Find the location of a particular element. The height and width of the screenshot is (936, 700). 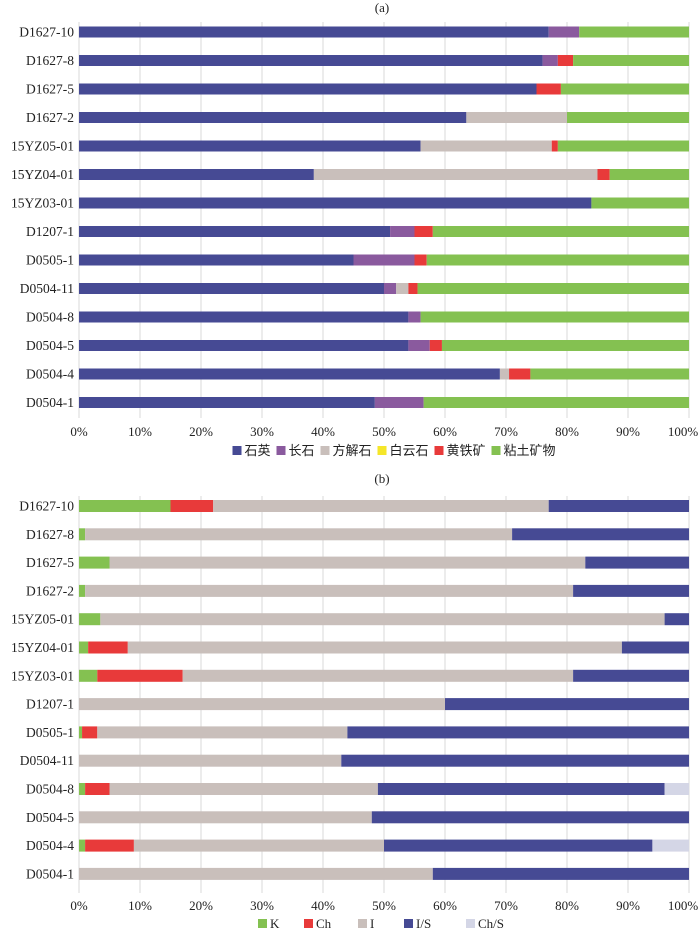

category-label: D0504-5 is located at coordinates (50, 345).